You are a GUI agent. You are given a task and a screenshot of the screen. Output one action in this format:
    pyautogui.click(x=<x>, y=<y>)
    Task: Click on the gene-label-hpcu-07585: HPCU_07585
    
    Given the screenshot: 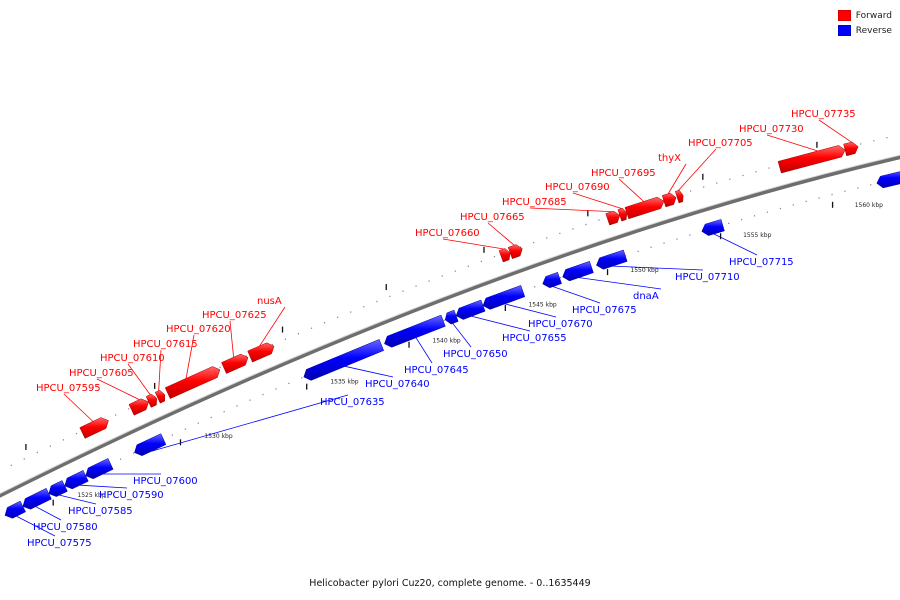 What is the action you would take?
    pyautogui.click(x=100, y=511)
    